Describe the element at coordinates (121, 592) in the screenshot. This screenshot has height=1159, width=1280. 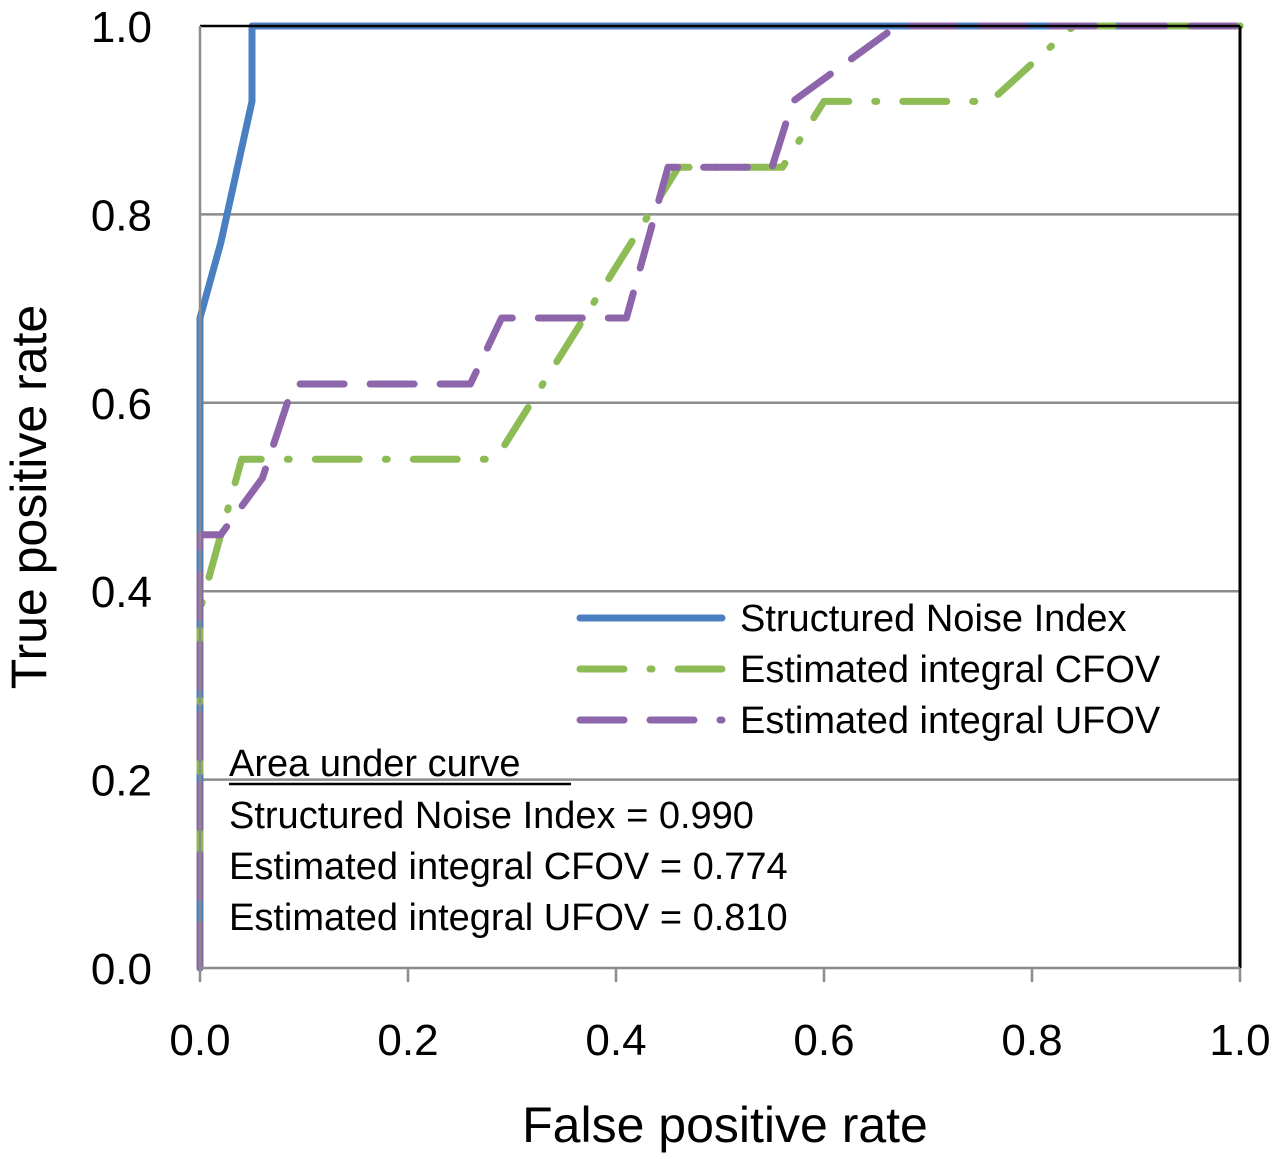
I see `y-tick-label-2: 0.4` at that location.